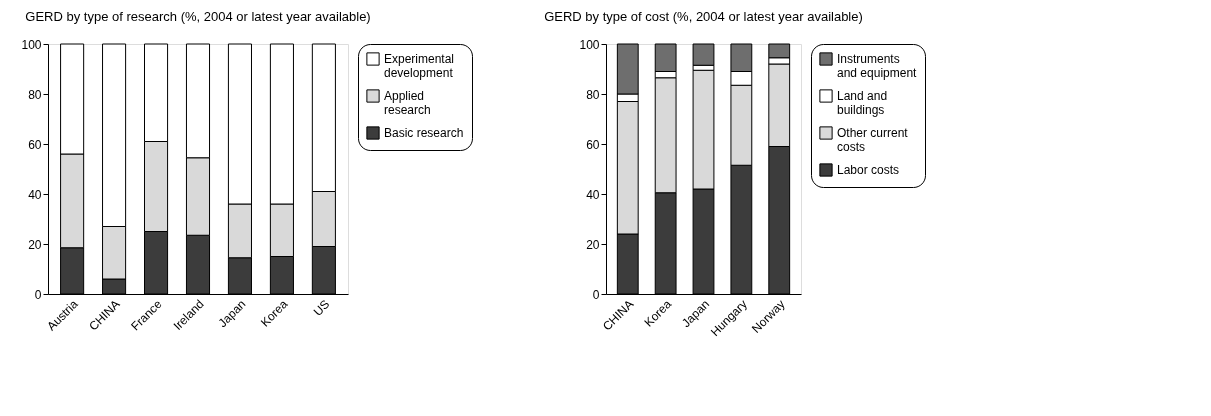 The width and height of the screenshot is (1211, 416). What do you see at coordinates (868, 170) in the screenshot?
I see `legend-label: Labor costs` at bounding box center [868, 170].